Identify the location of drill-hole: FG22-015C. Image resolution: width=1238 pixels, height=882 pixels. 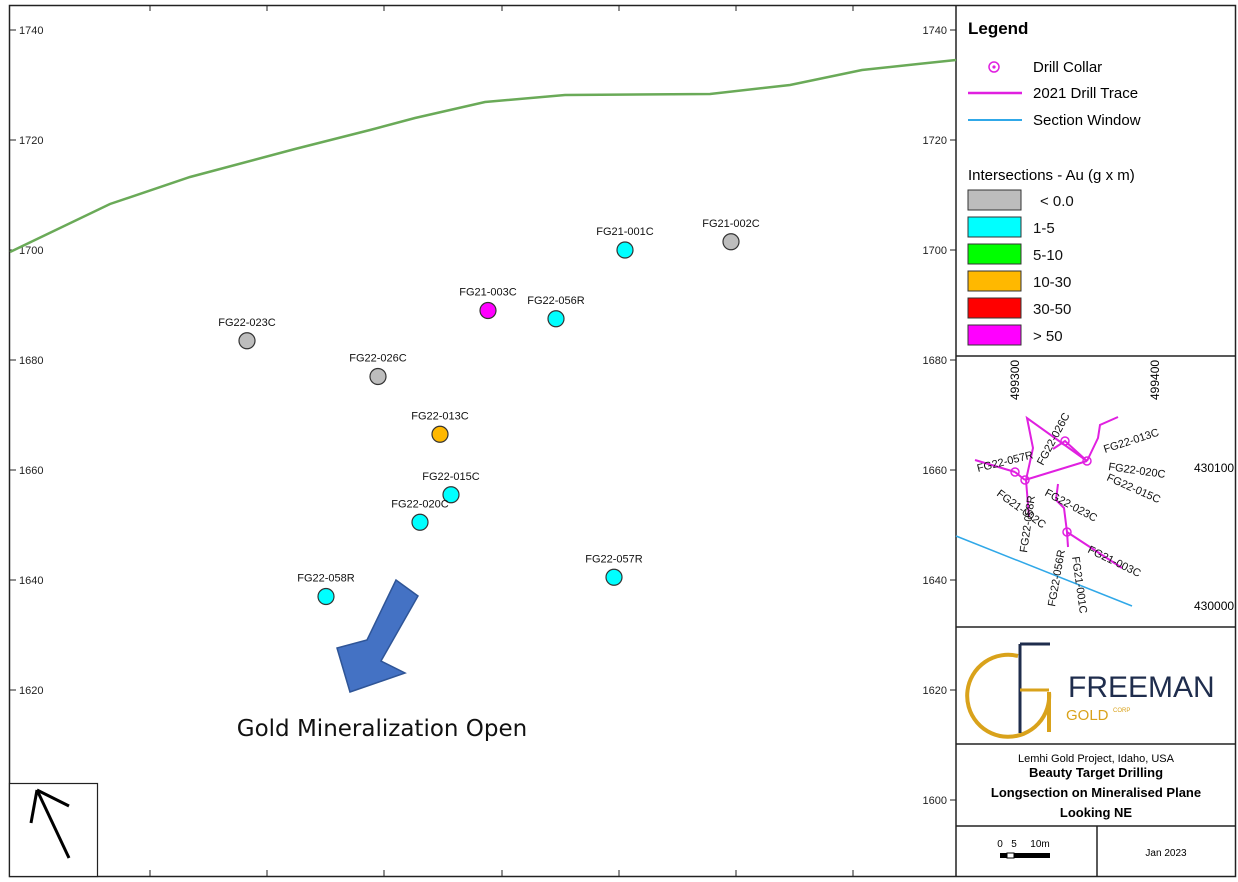
(451, 487).